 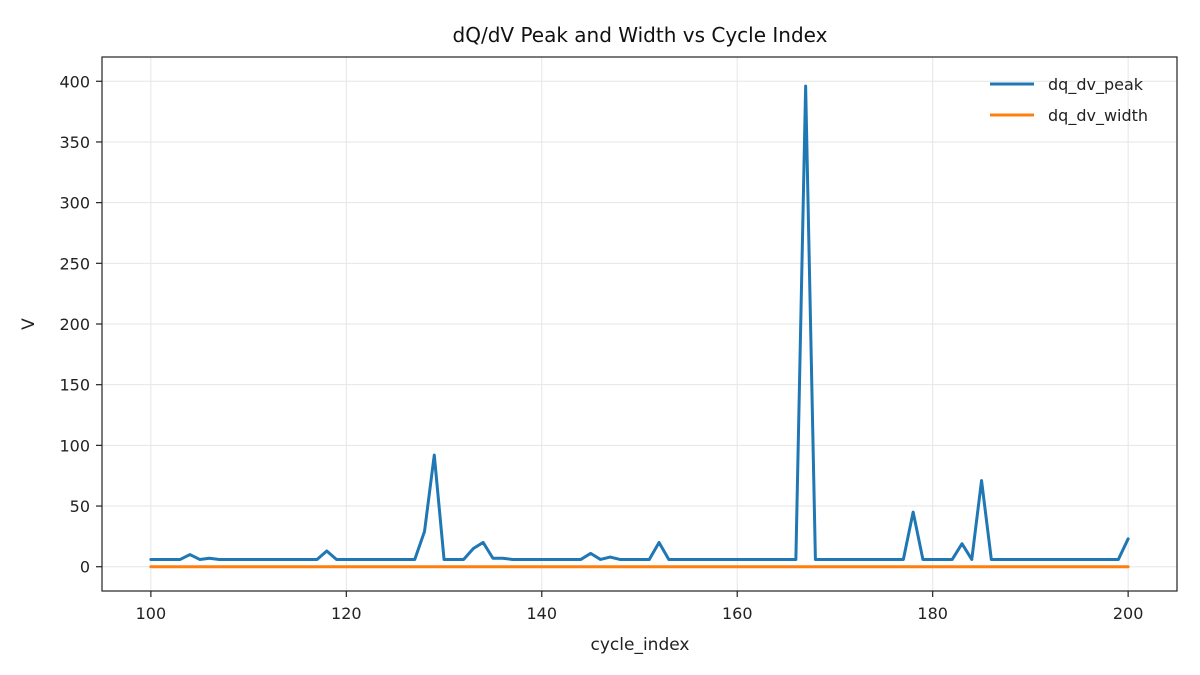 I want to click on legend-label: dq_dv_peak, so click(x=1096, y=85).